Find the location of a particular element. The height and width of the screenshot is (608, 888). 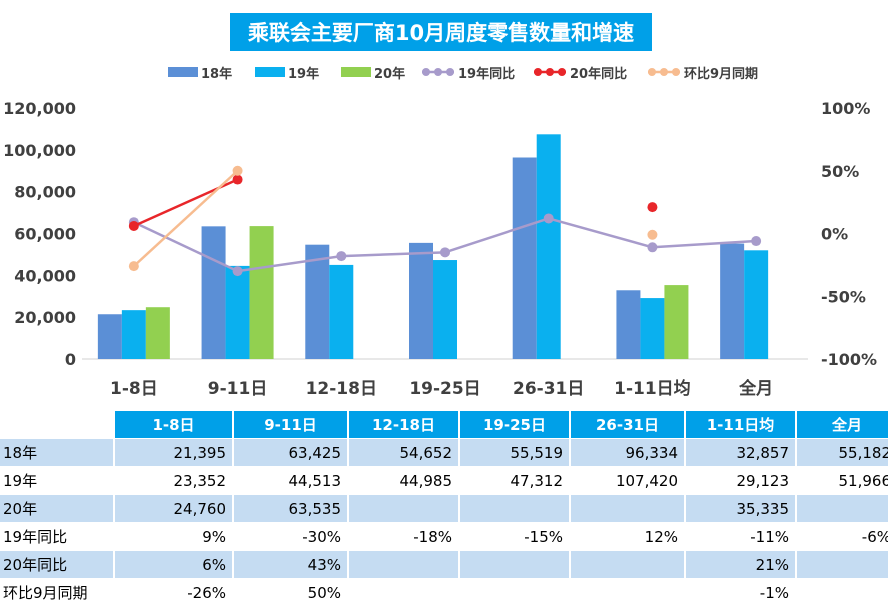

lines is located at coordinates (445, 221).